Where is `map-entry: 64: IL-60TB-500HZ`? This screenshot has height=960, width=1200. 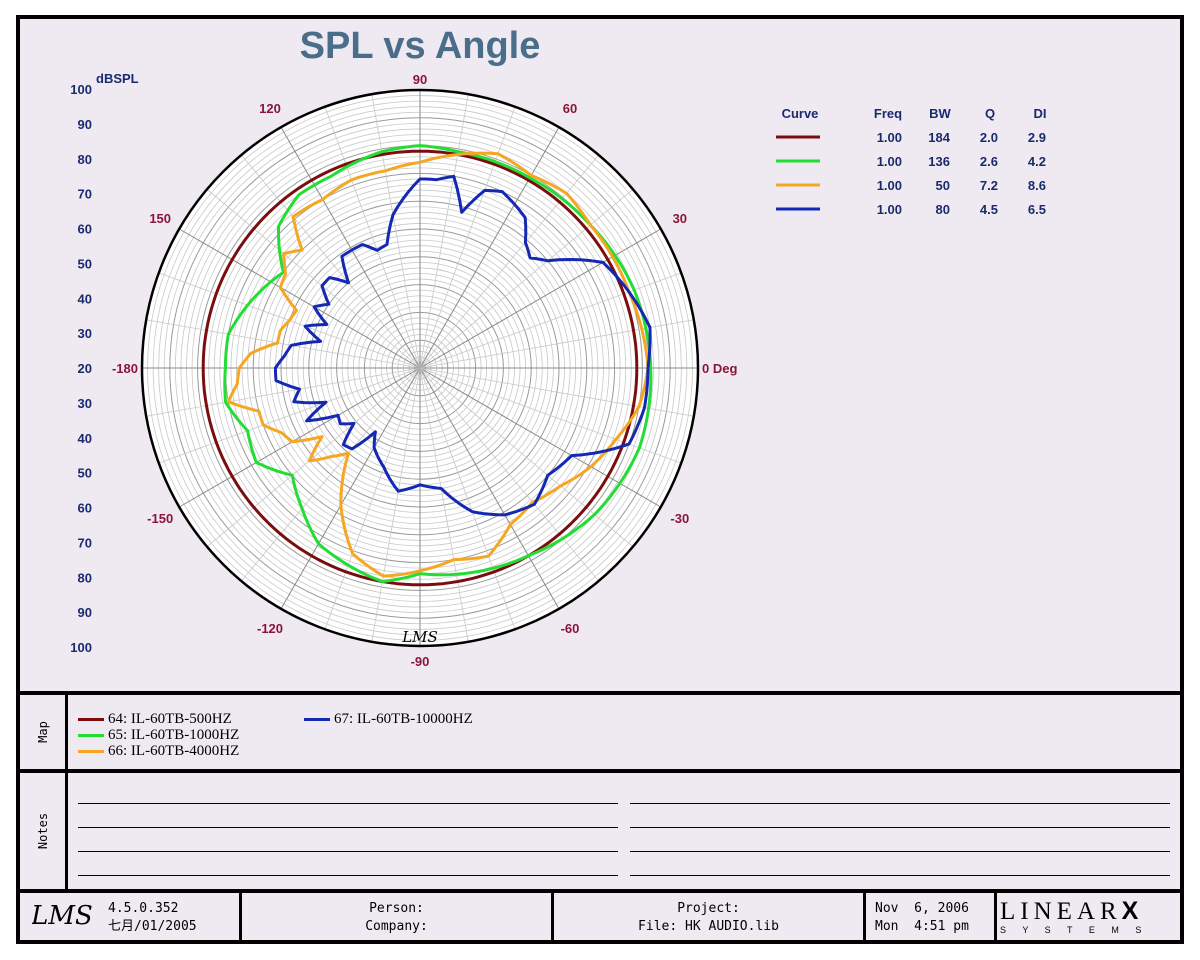
map-entry: 64: IL-60TB-500HZ is located at coordinates (155, 719).